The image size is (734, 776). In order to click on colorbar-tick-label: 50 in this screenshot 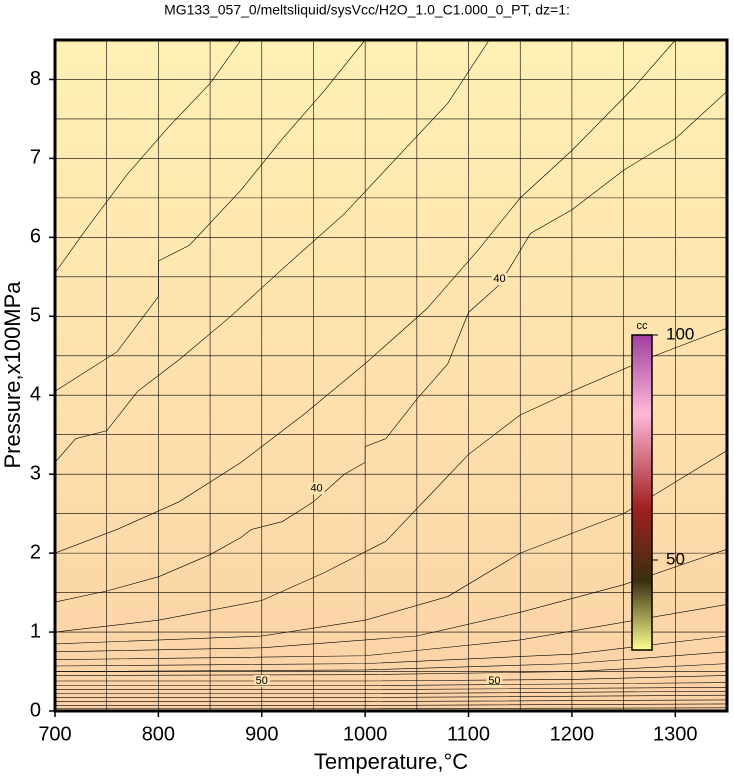, I will do `click(675, 558)`.